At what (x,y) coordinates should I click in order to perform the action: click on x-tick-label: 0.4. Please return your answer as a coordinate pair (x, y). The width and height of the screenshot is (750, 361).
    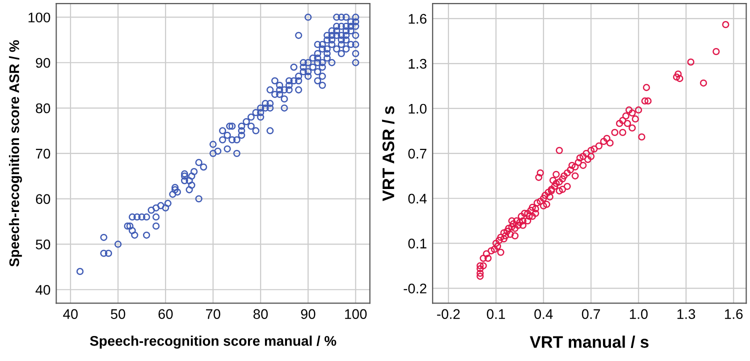
    Looking at the image, I should click on (543, 314).